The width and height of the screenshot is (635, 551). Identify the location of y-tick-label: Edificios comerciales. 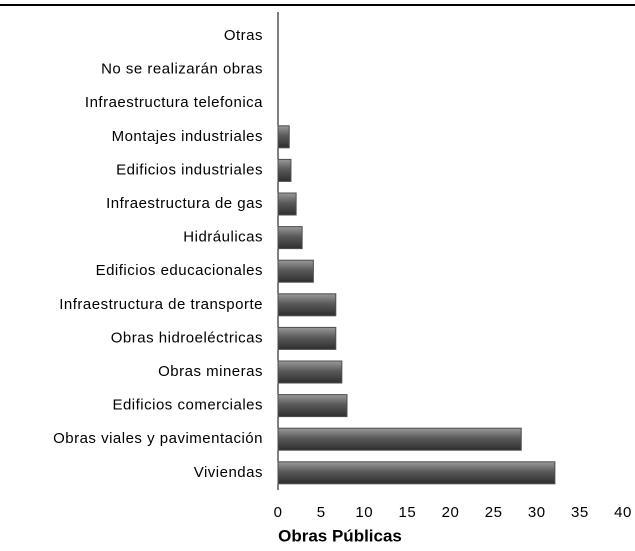
(187, 405).